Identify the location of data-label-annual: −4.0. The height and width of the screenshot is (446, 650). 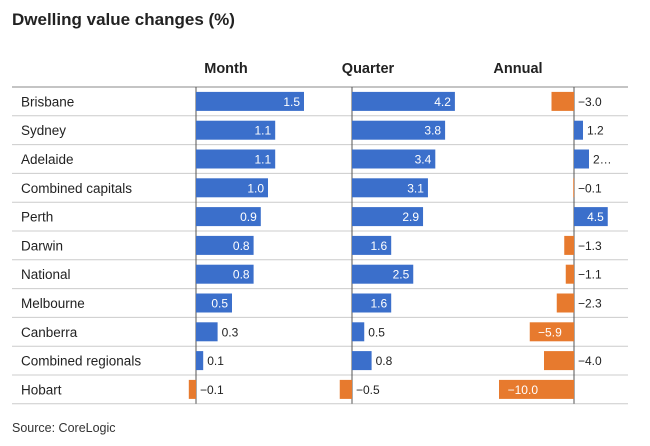
(590, 361).